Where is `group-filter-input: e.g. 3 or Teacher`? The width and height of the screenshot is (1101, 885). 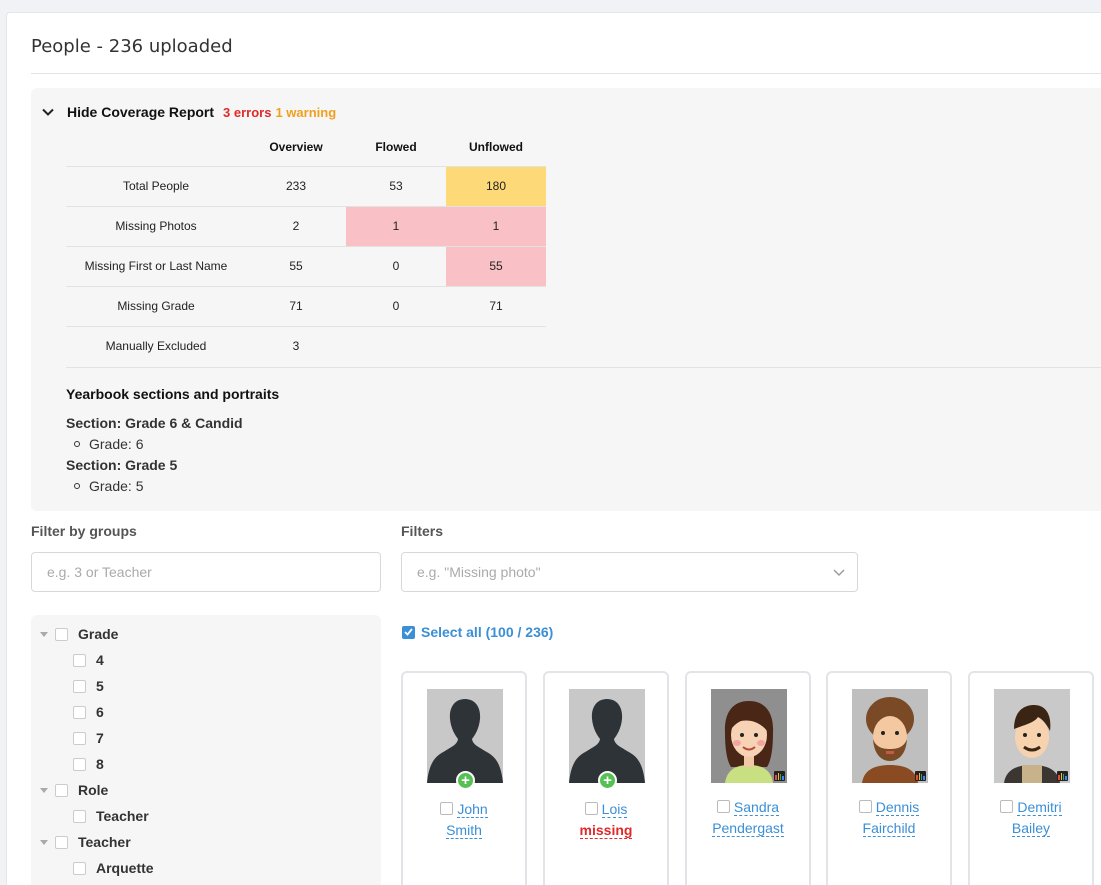
group-filter-input: e.g. 3 or Teacher is located at coordinates (206, 572).